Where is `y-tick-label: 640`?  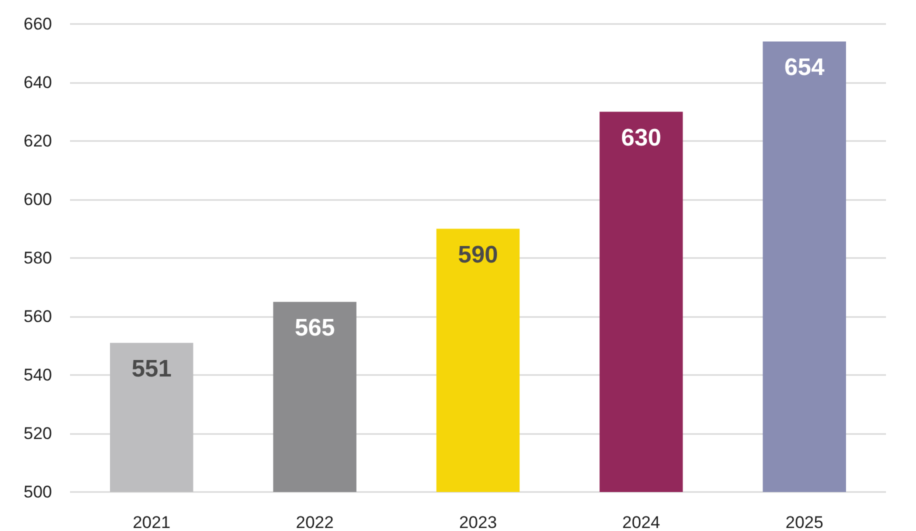
y-tick-label: 640 is located at coordinates (38, 82).